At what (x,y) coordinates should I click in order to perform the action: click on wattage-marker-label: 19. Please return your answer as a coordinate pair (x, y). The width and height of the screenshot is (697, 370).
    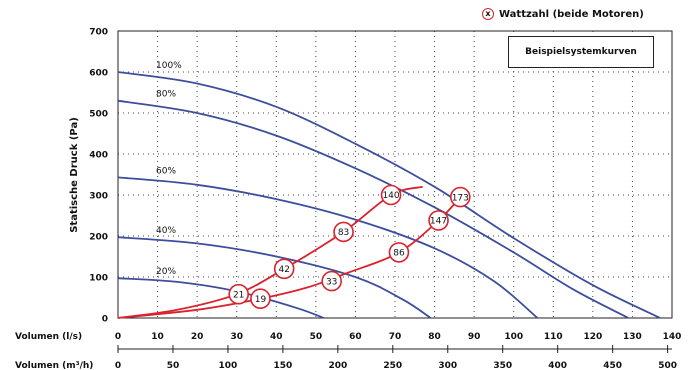
    Looking at the image, I should click on (261, 300).